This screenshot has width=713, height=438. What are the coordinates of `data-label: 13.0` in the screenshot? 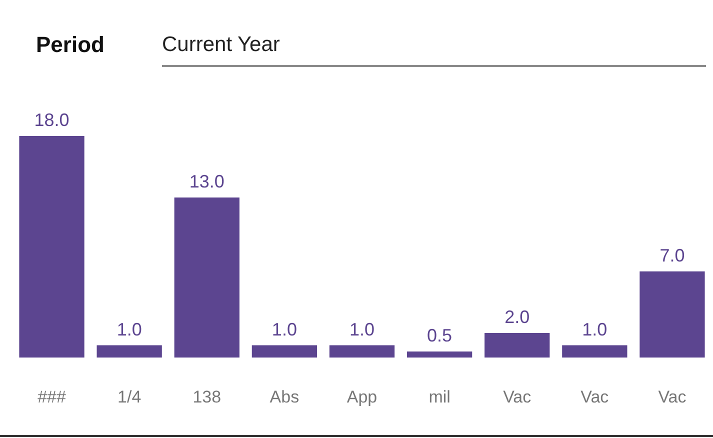 It's located at (206, 182).